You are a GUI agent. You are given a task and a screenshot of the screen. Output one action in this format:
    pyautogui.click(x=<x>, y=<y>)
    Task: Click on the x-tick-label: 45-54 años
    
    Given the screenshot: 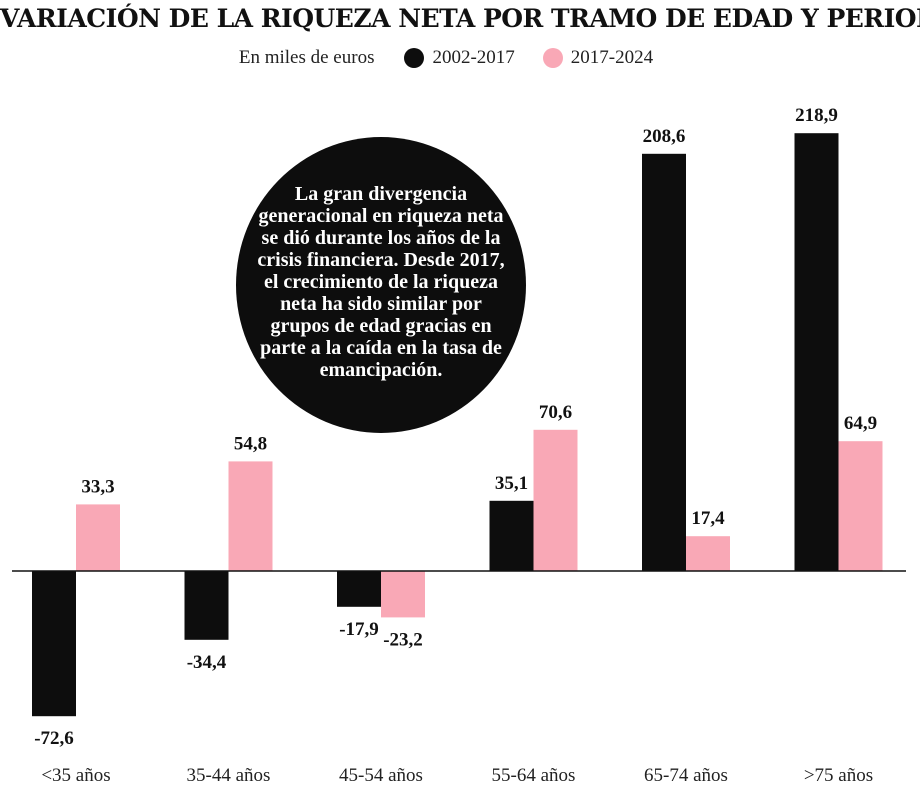 What is the action you would take?
    pyautogui.click(x=381, y=775)
    